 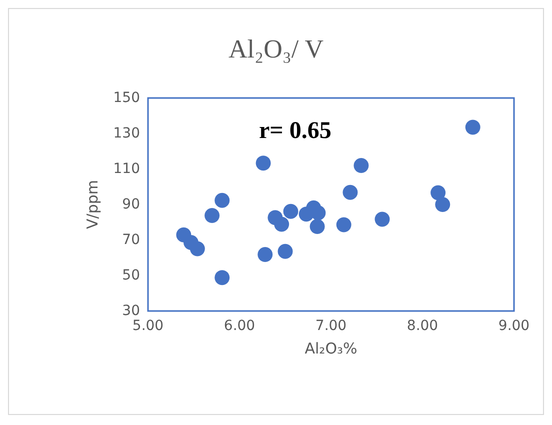 What do you see at coordinates (422, 326) in the screenshot?
I see `x-tick-label: 8.00` at bounding box center [422, 326].